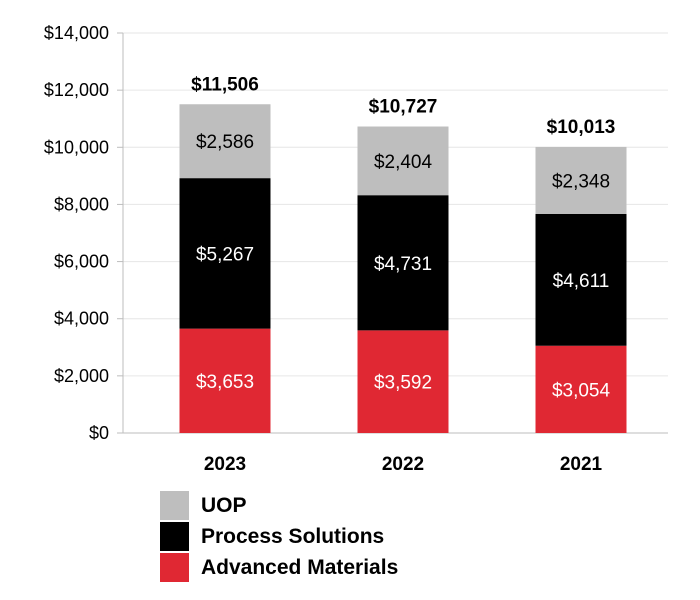 This screenshot has width=700, height=600. Describe the element at coordinates (81, 376) in the screenshot. I see `y-tick-label: $2,000` at that location.